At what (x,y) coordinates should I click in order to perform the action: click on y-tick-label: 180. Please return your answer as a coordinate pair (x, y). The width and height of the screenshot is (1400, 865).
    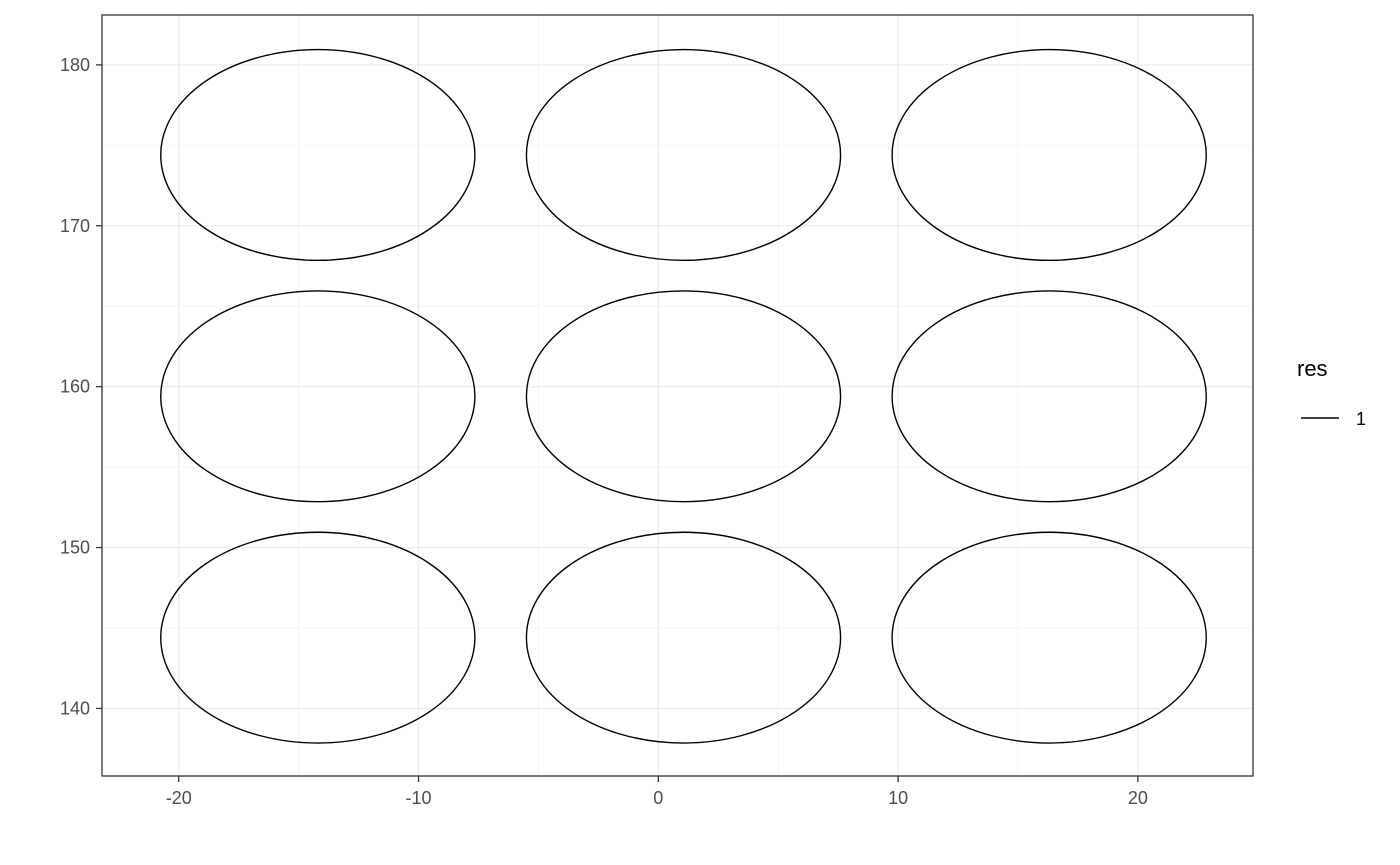
    Looking at the image, I should click on (75, 65).